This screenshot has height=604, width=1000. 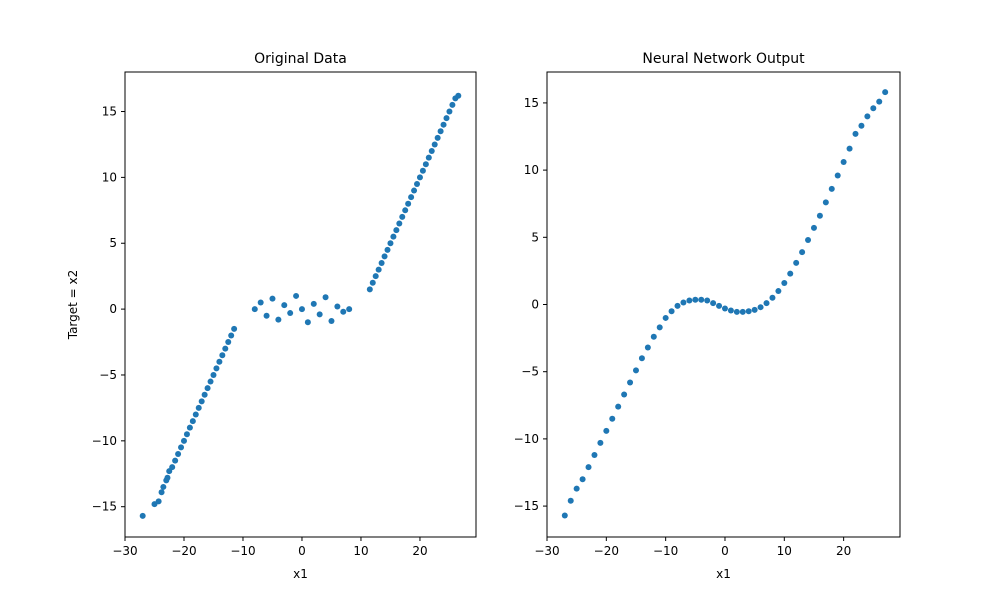 I want to click on right-x-axis: −30 −20 −10 0 10 20, so click(x=692, y=547).